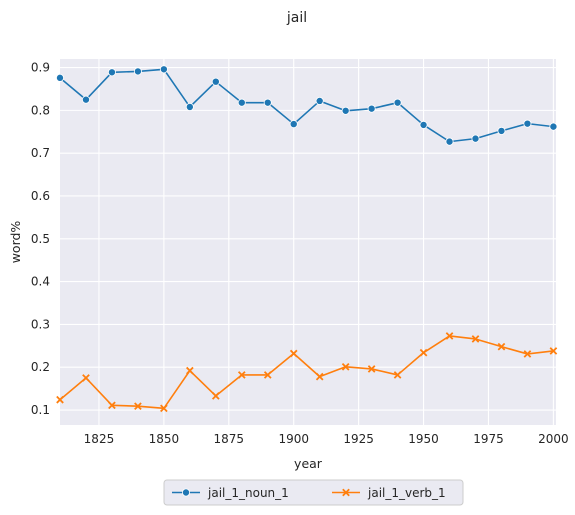 The image size is (575, 515). I want to click on legend-marker-noun, so click(185, 492).